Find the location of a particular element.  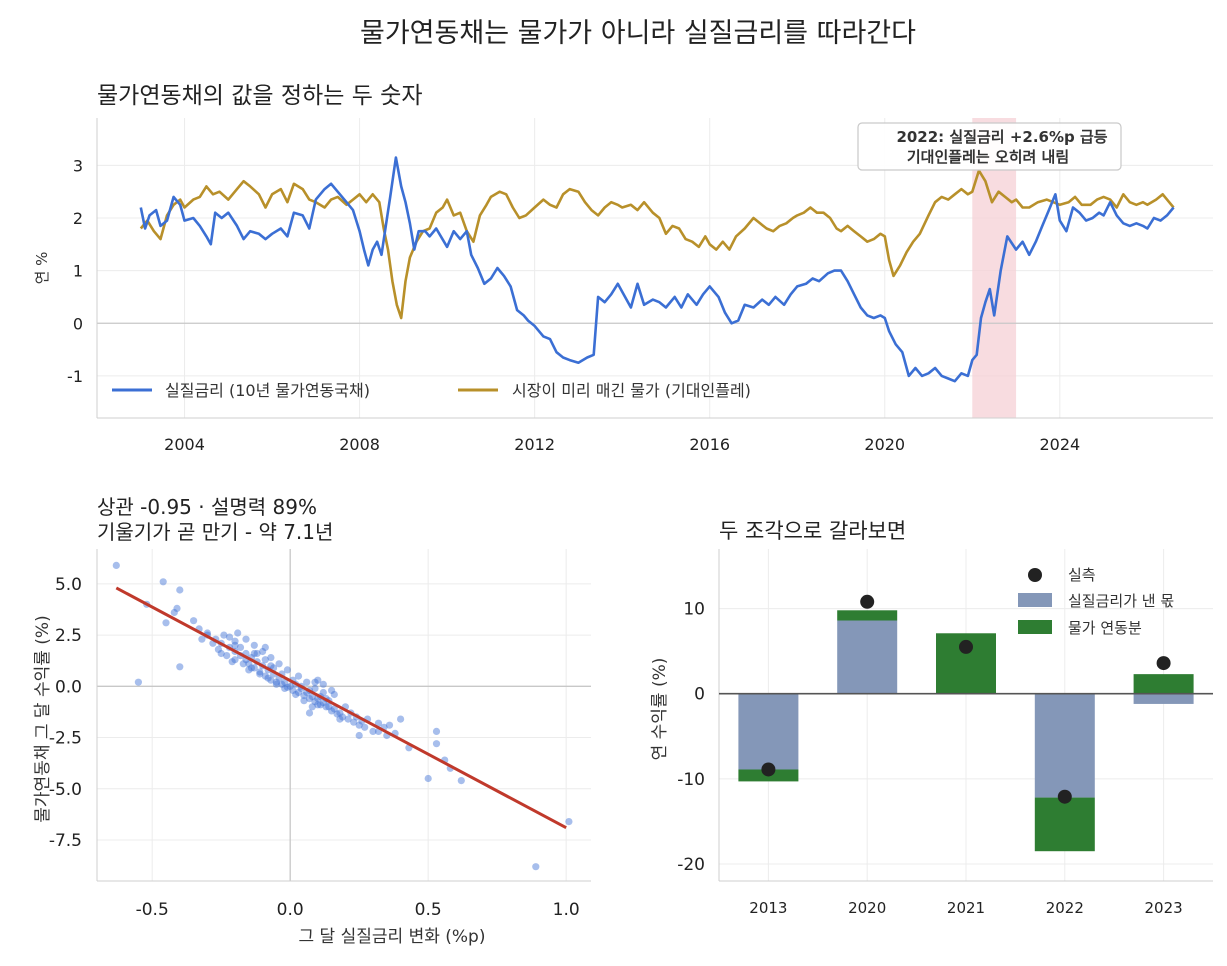

x-tick-label: 1.0 is located at coordinates (566, 910).